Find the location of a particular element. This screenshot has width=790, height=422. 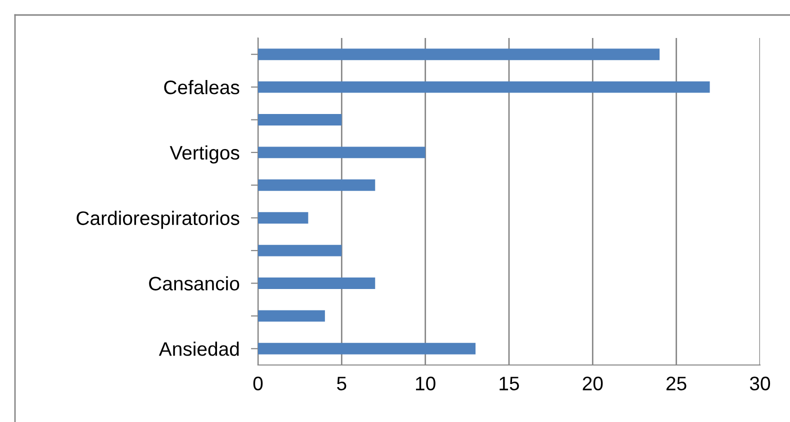

y-tick-label: Vertigos is located at coordinates (205, 154).